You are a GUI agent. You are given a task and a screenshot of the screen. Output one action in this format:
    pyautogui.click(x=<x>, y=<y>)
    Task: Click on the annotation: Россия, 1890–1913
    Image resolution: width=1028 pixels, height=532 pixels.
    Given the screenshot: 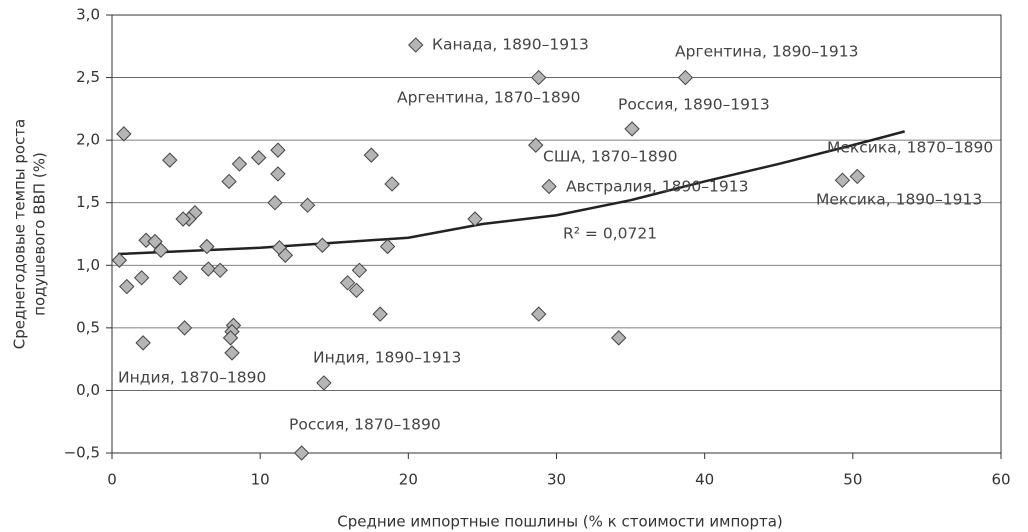 What is the action you would take?
    pyautogui.click(x=694, y=105)
    